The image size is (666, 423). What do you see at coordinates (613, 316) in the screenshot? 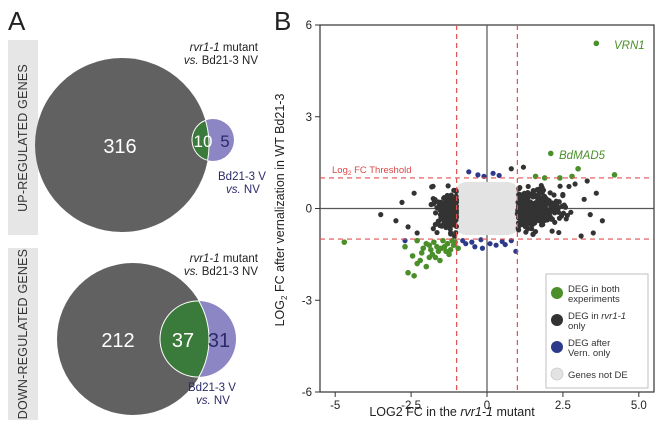
I see `legend-label-mutant-gene: rvr1-1` at bounding box center [613, 316].